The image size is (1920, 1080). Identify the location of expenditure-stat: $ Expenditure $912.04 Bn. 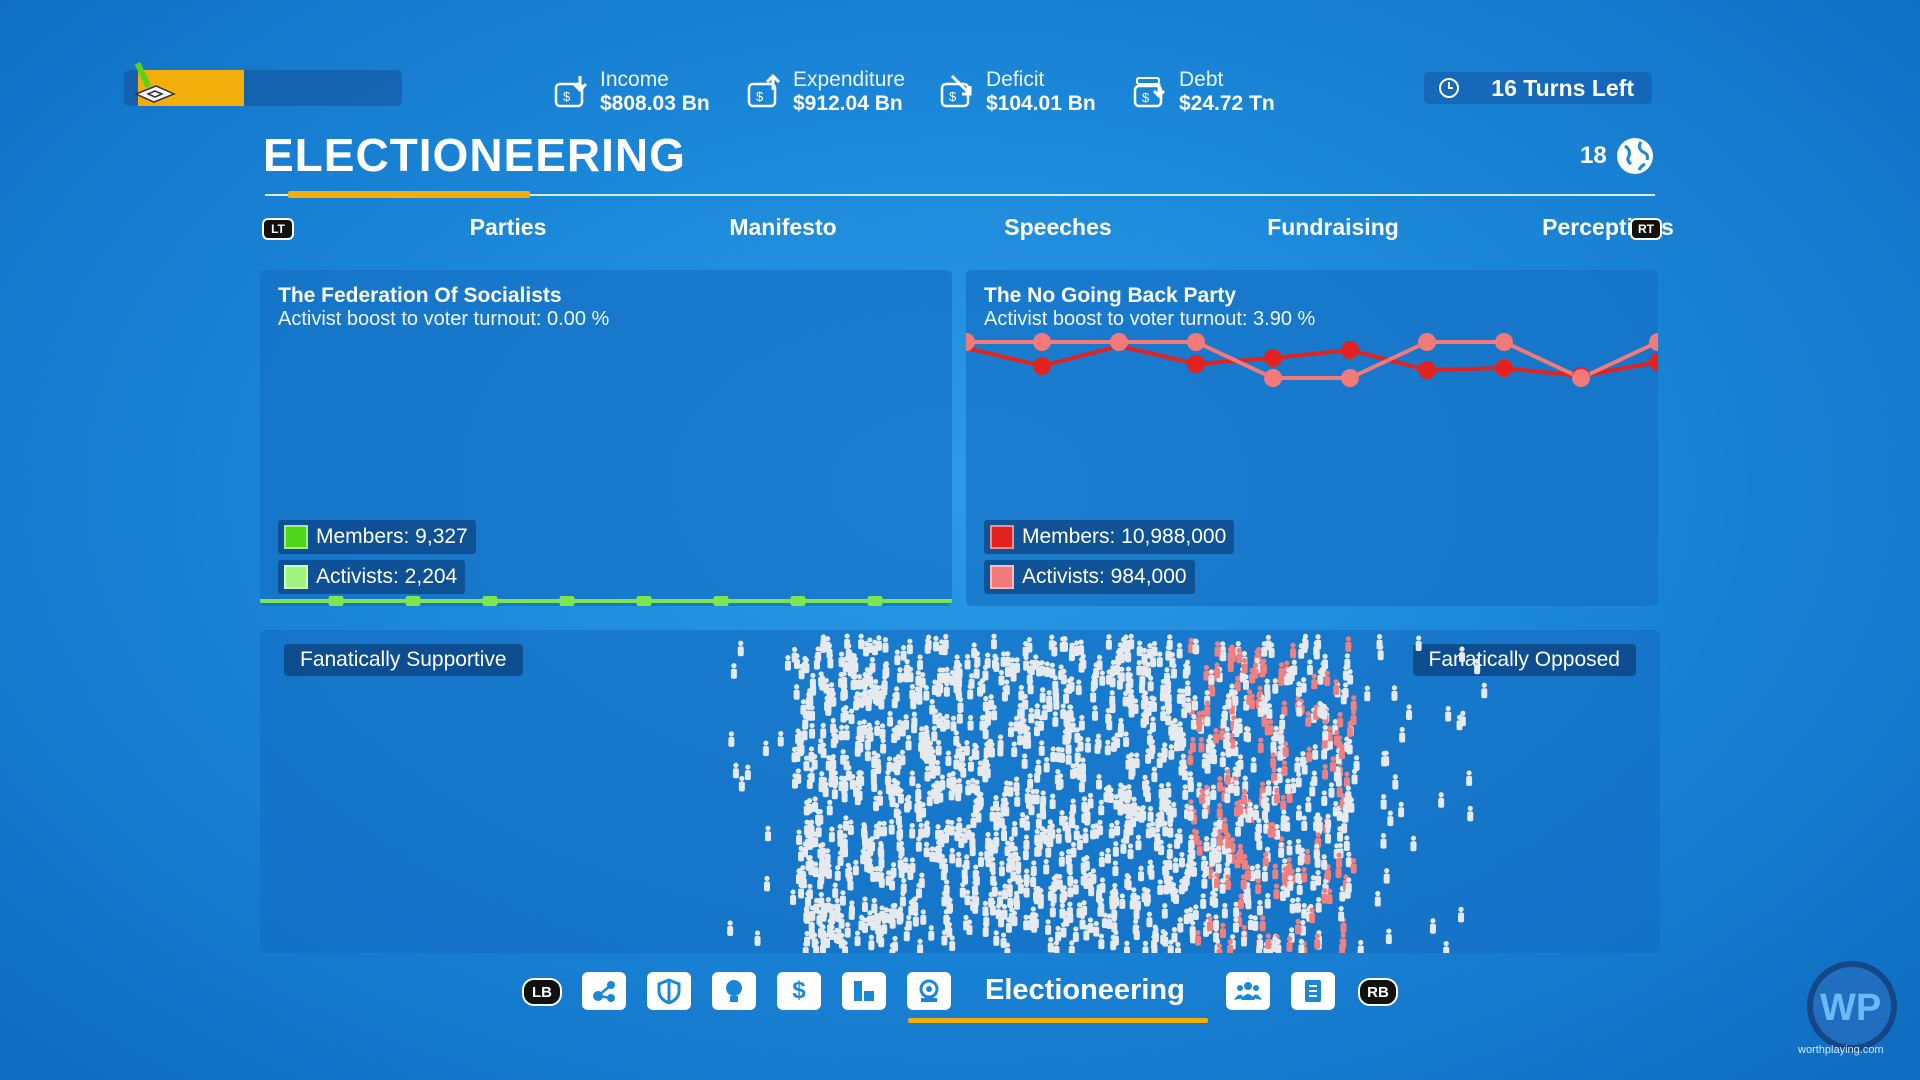
(825, 92).